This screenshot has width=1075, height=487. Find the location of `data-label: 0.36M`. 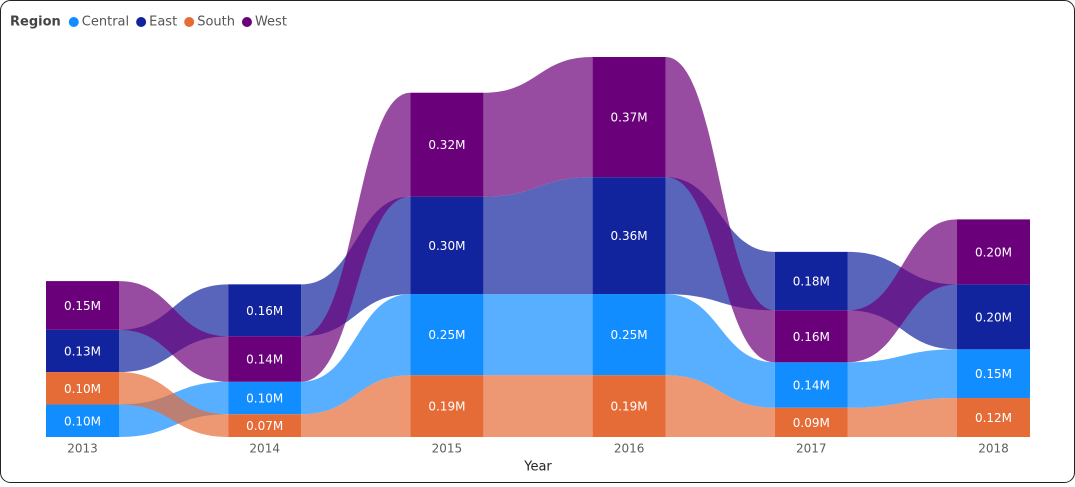

data-label: 0.36M is located at coordinates (629, 236).